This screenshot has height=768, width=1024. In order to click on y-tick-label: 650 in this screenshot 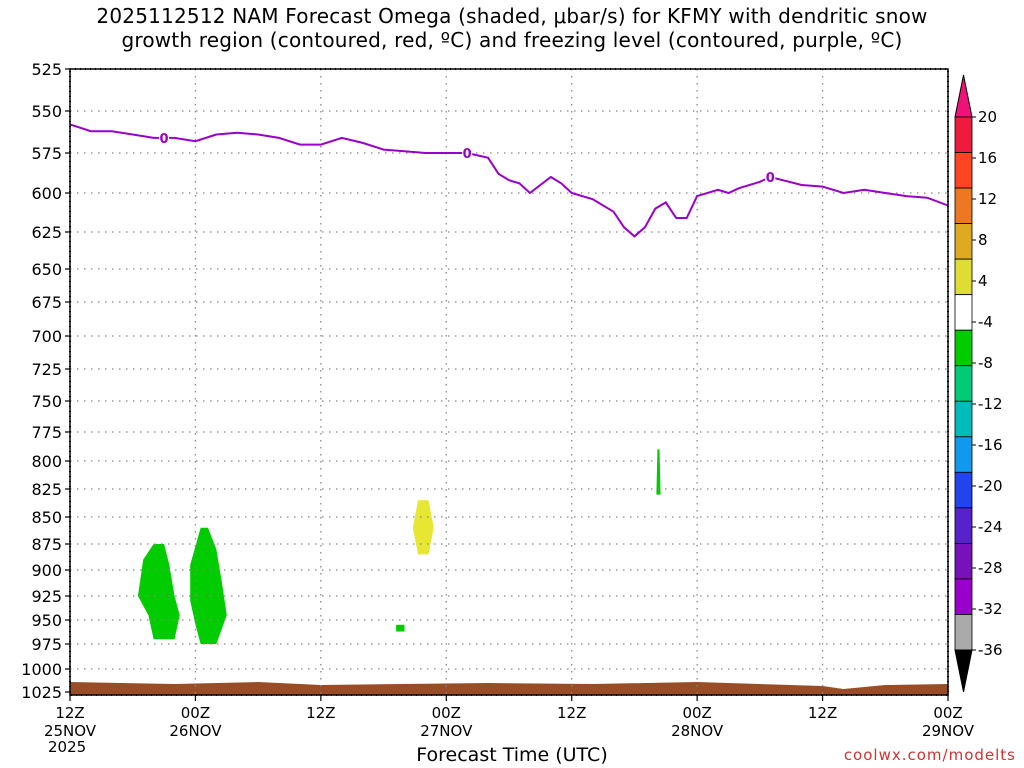, I will do `click(46, 269)`.